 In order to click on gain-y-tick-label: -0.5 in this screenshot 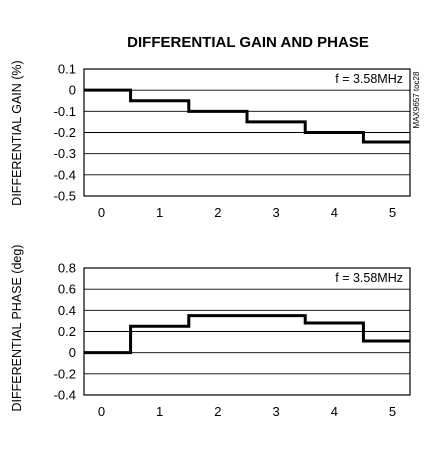, I will do `click(65, 196)`.